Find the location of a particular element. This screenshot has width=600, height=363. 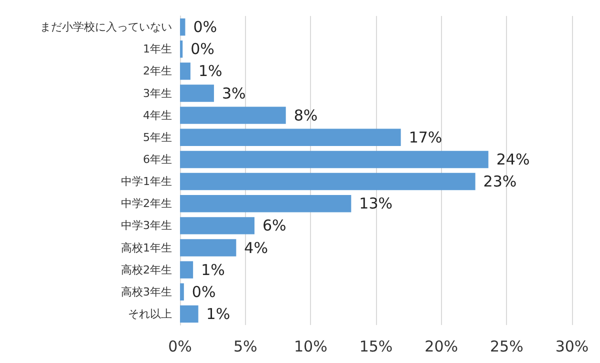

x-tick-label: 10% is located at coordinates (311, 347).